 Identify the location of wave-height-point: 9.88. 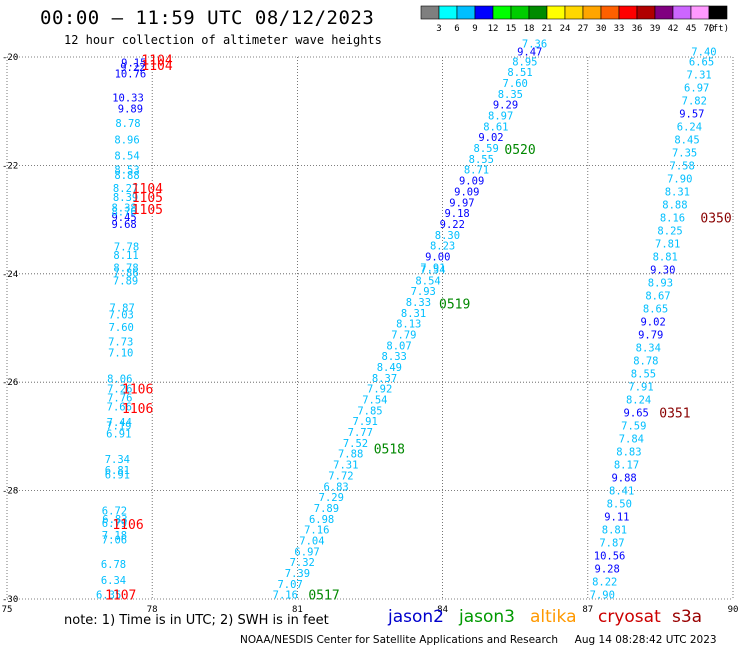
(623, 479).